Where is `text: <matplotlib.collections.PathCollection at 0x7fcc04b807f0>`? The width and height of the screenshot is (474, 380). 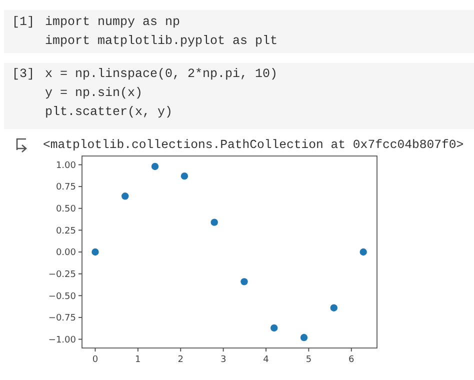 text: <matplotlib.collections.PathCollection at 0x7fcc04b807f0> is located at coordinates (253, 145).